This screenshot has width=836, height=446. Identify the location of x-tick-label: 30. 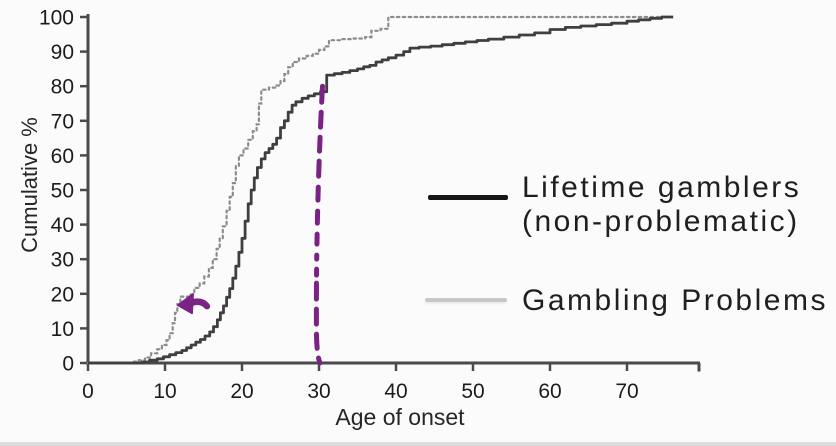
(318, 391).